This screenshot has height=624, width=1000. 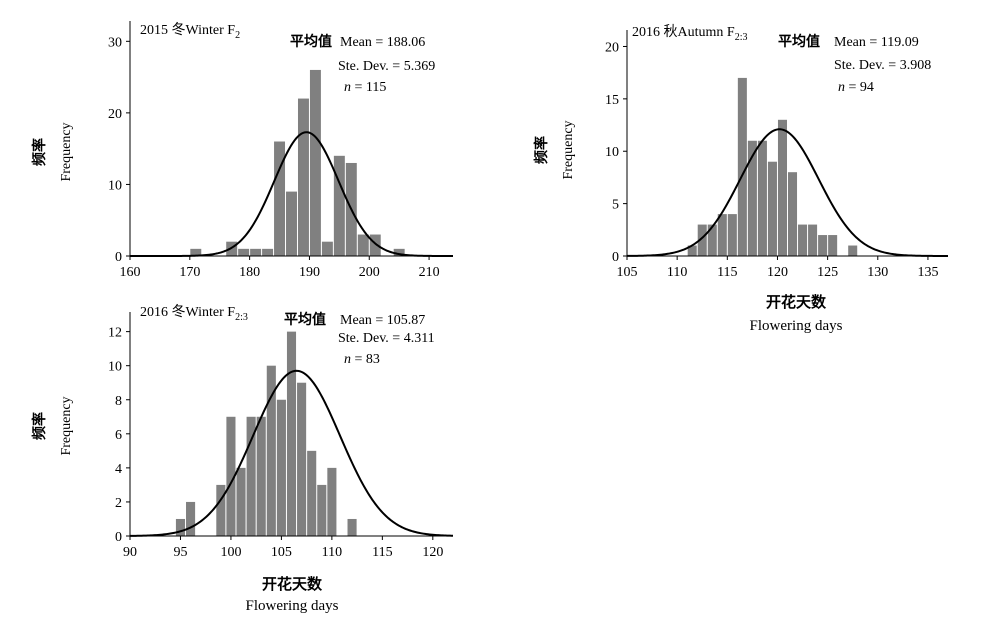 I want to click on n-count: n = 115, so click(x=365, y=87).